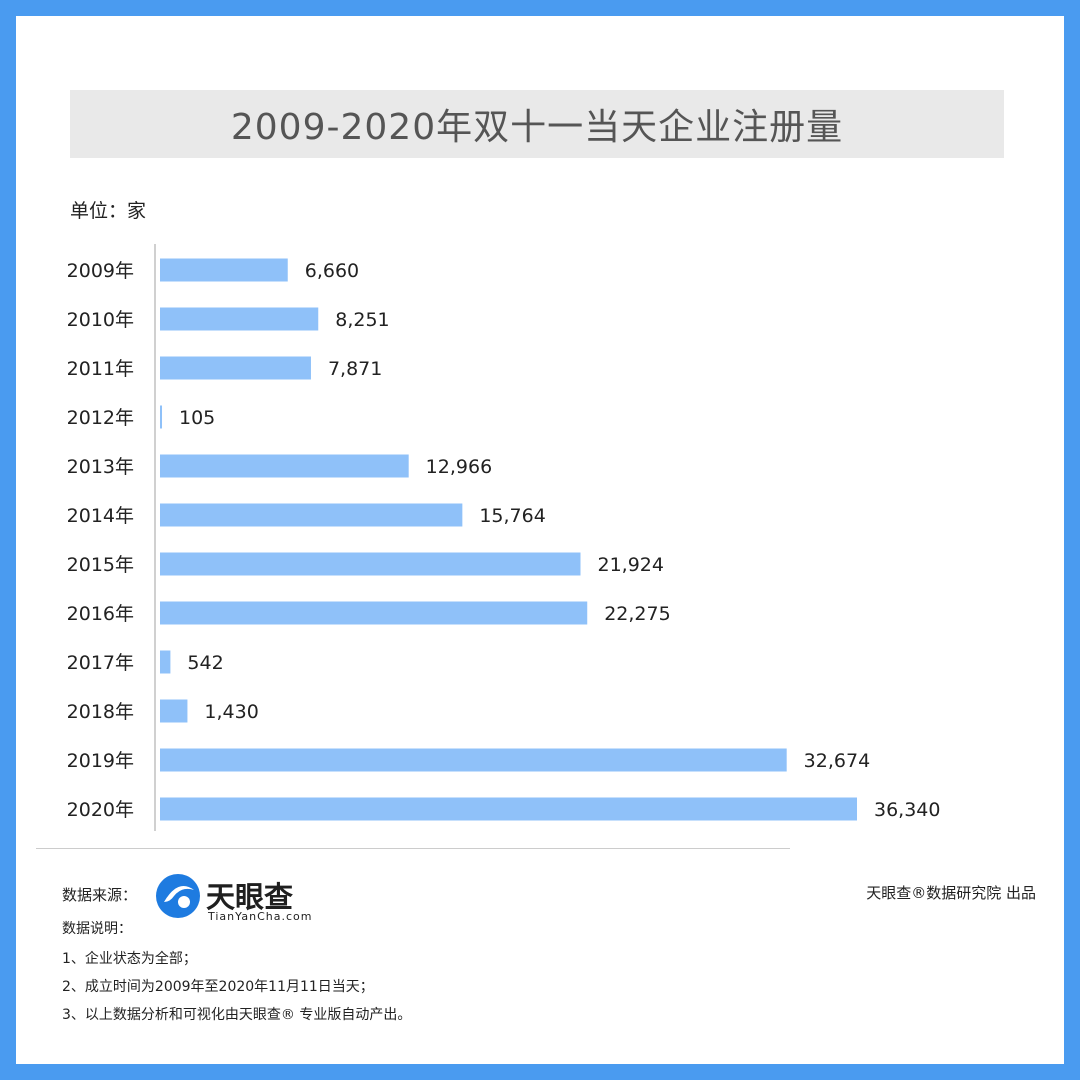 The width and height of the screenshot is (1080, 1080). Describe the element at coordinates (231, 712) in the screenshot. I see `value-label: 1,430` at that location.